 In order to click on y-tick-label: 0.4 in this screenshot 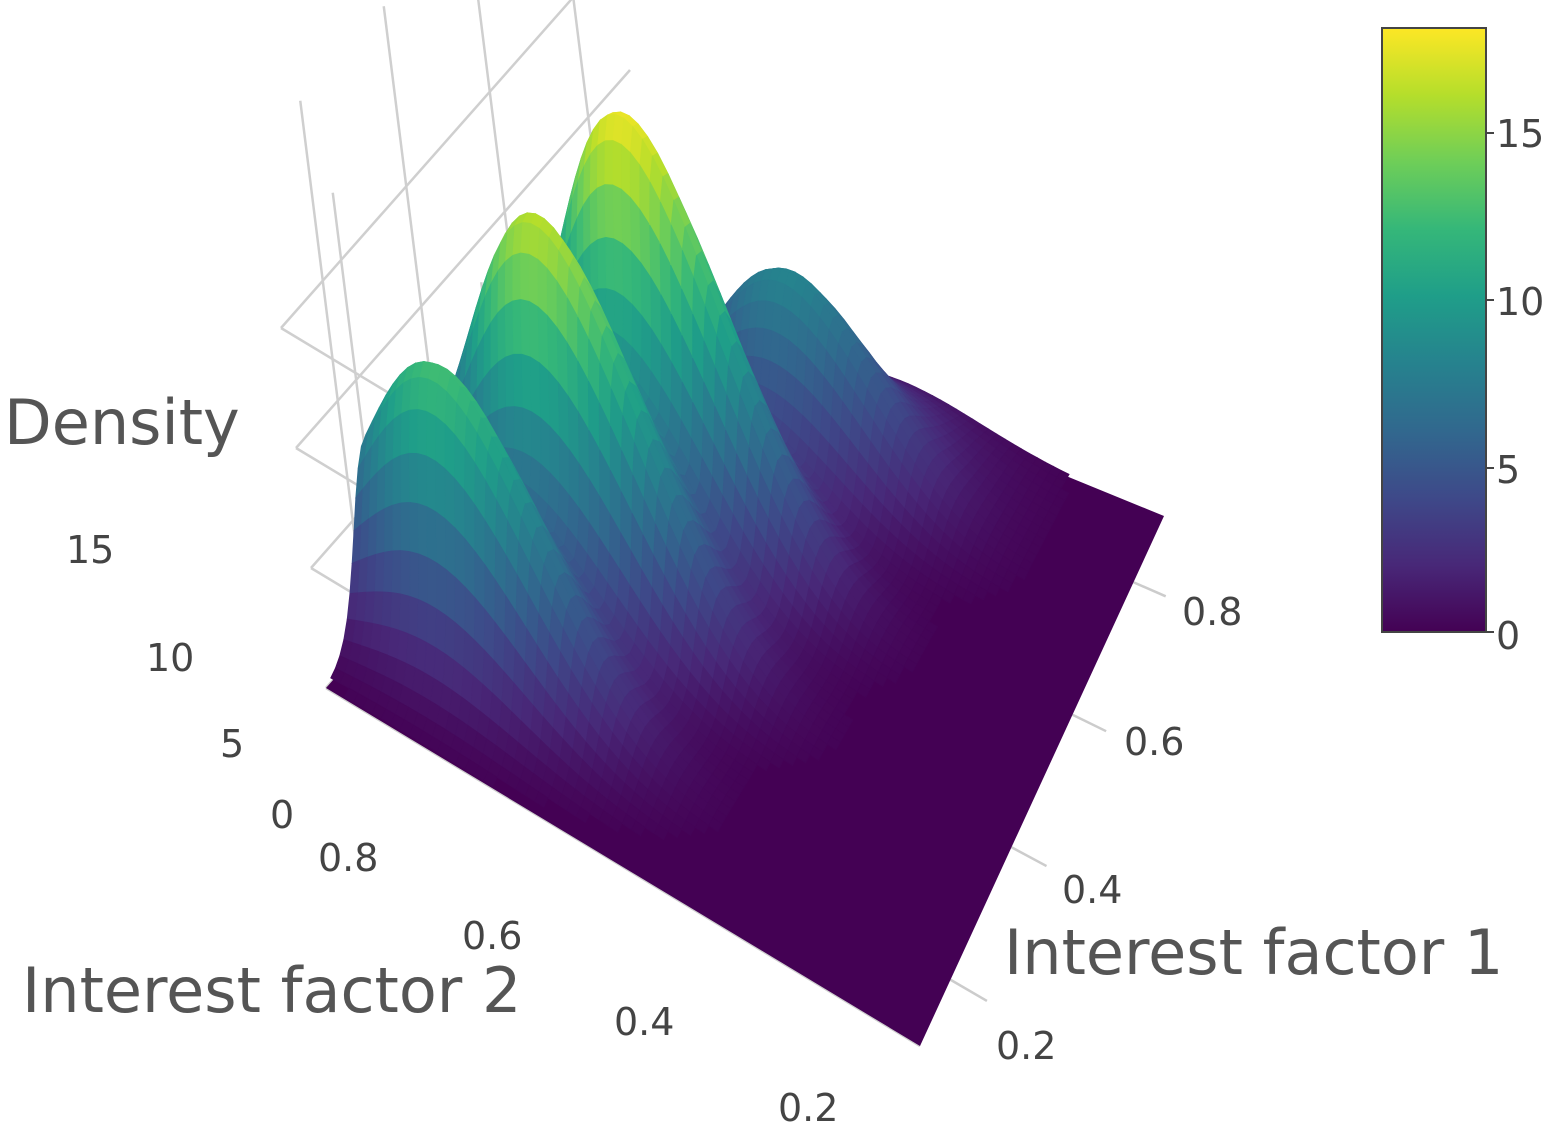, I will do `click(644, 1022)`.